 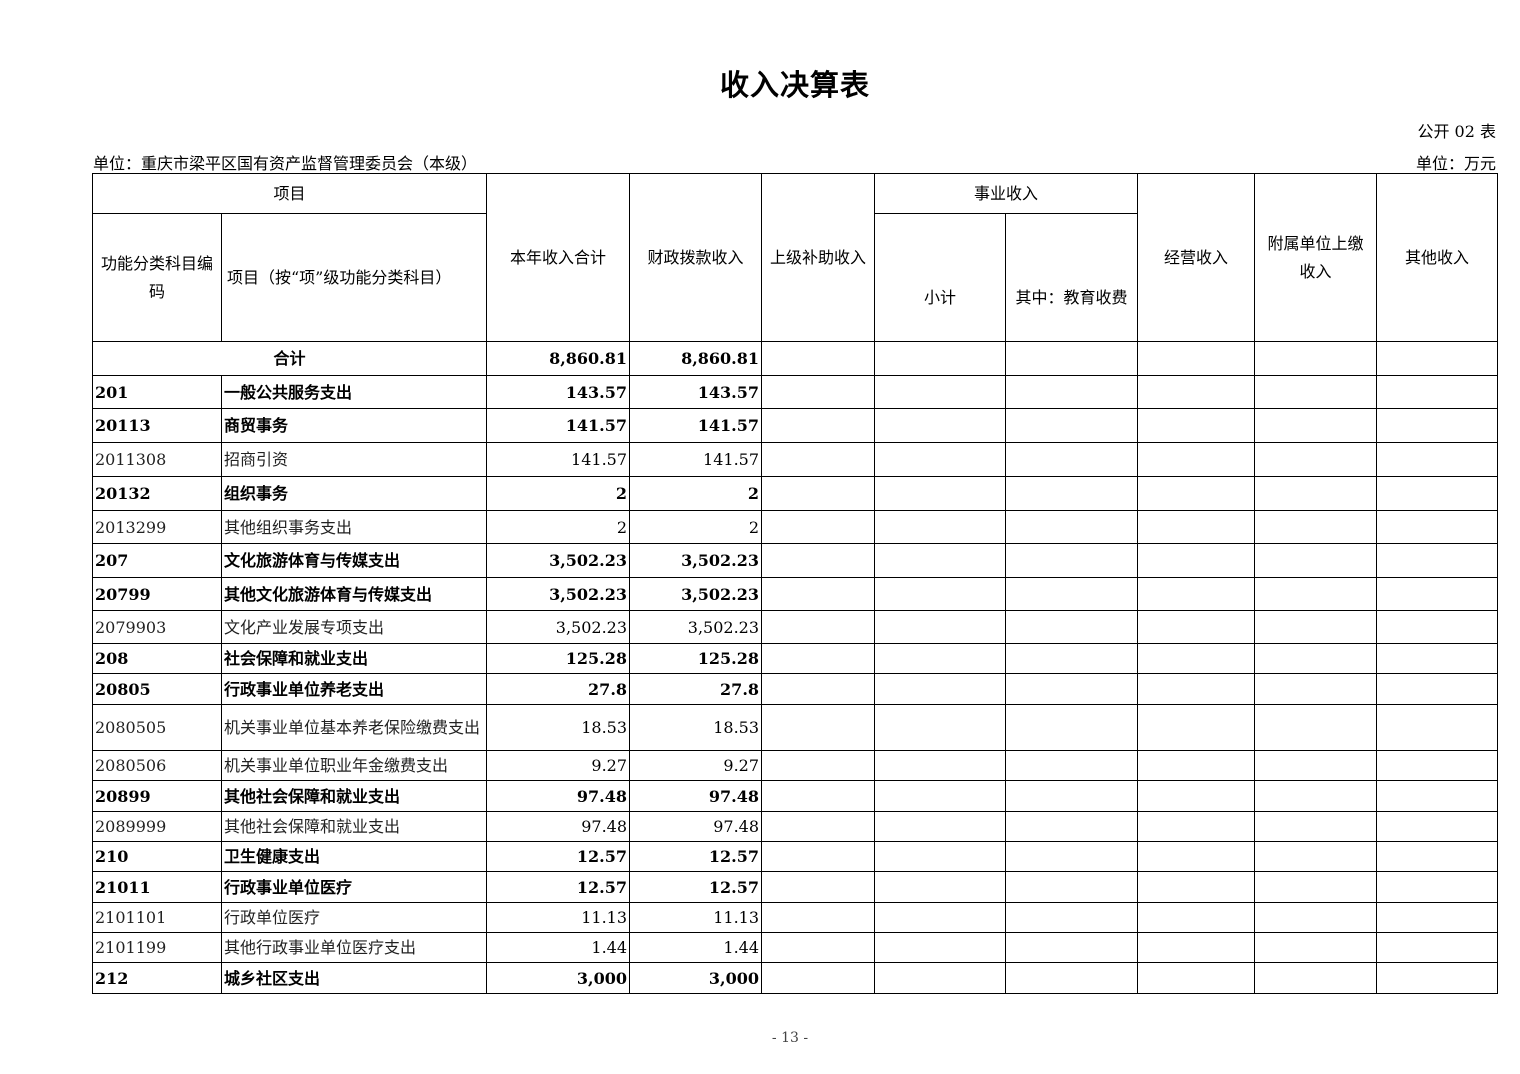 I want to click on row-code: 2089999, so click(x=157, y=826).